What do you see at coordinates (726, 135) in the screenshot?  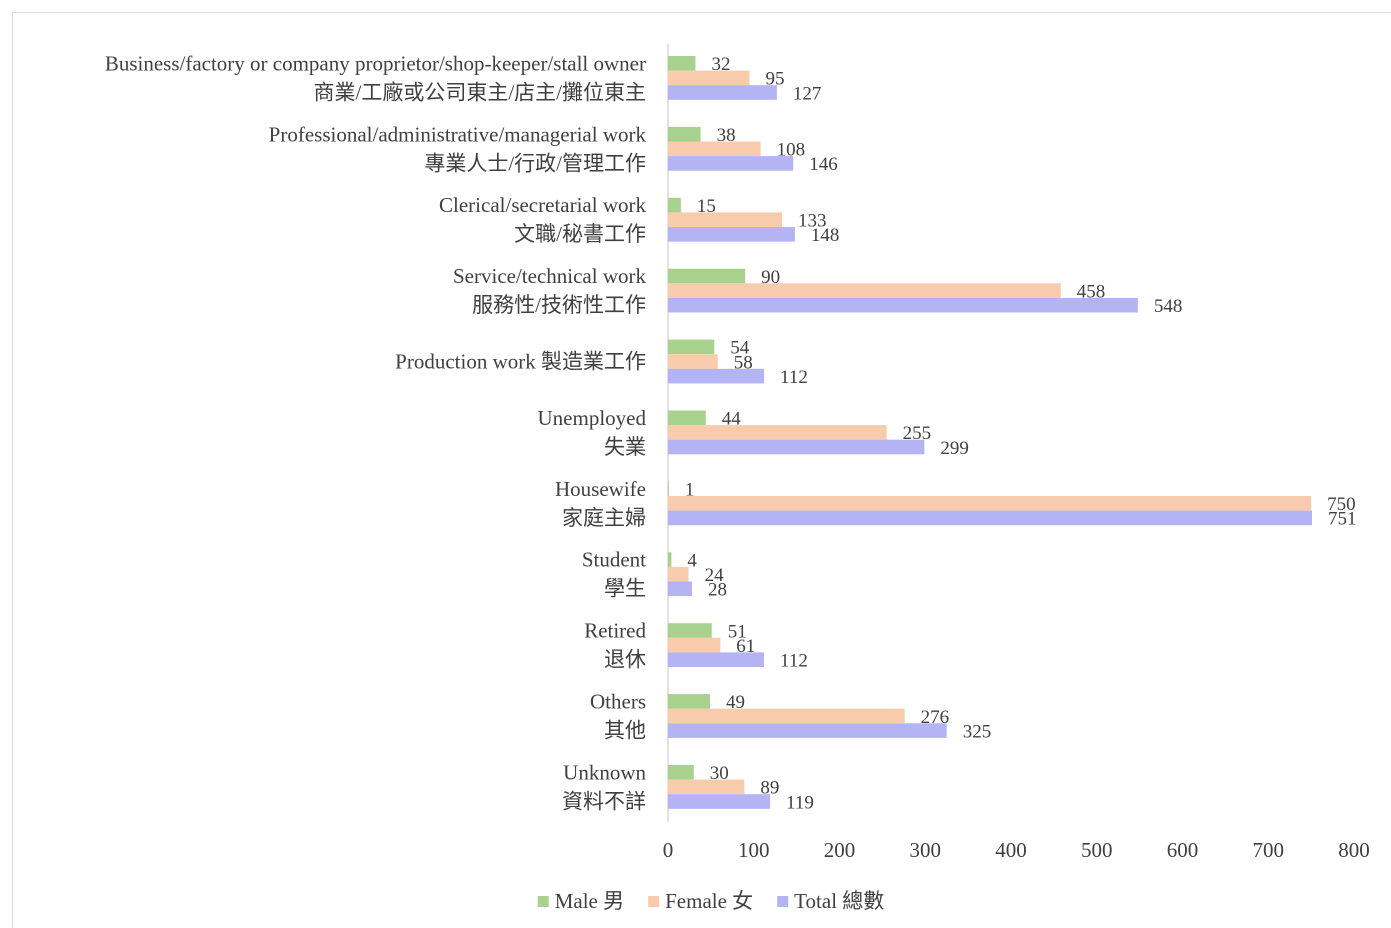 I see `data-label: 38` at bounding box center [726, 135].